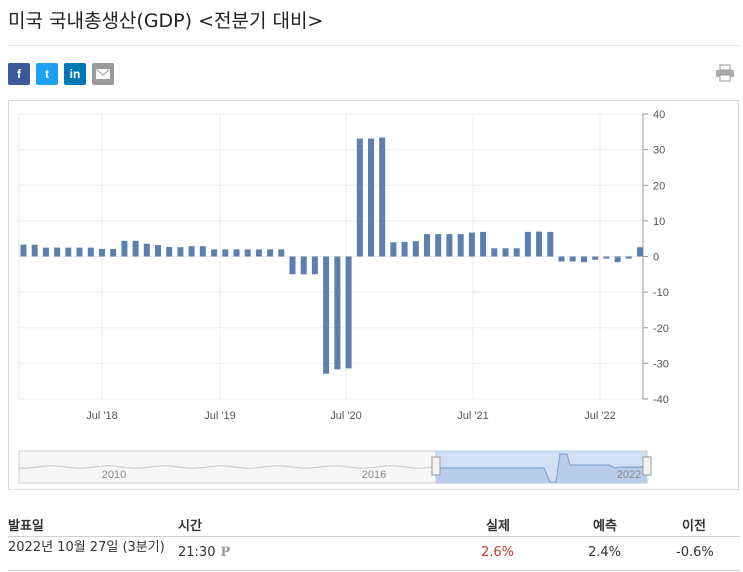  I want to click on print-button, so click(725, 73).